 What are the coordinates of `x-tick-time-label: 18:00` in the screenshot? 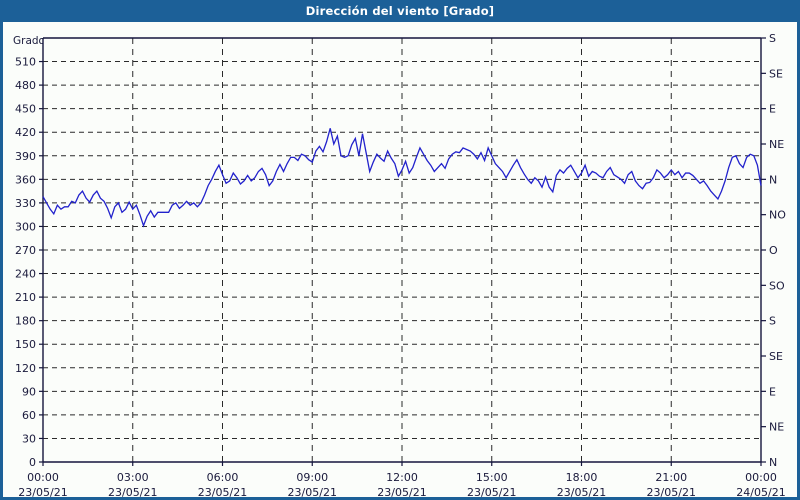 It's located at (582, 477).